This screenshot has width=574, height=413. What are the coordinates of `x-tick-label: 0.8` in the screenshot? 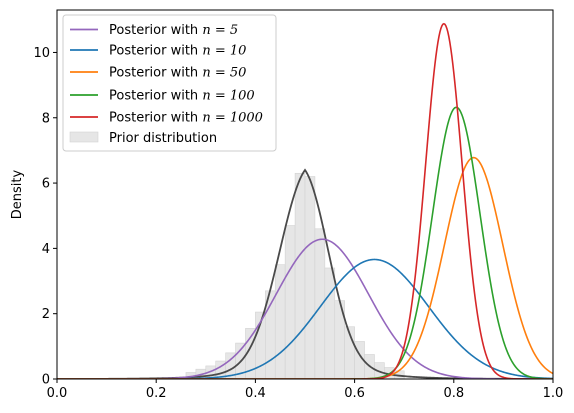 It's located at (453, 393).